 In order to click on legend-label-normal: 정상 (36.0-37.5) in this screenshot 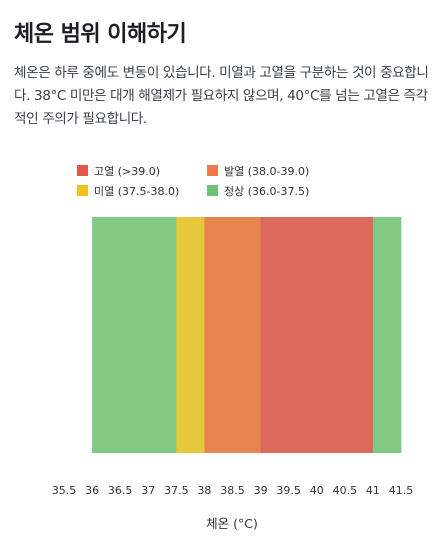, I will do `click(266, 191)`.